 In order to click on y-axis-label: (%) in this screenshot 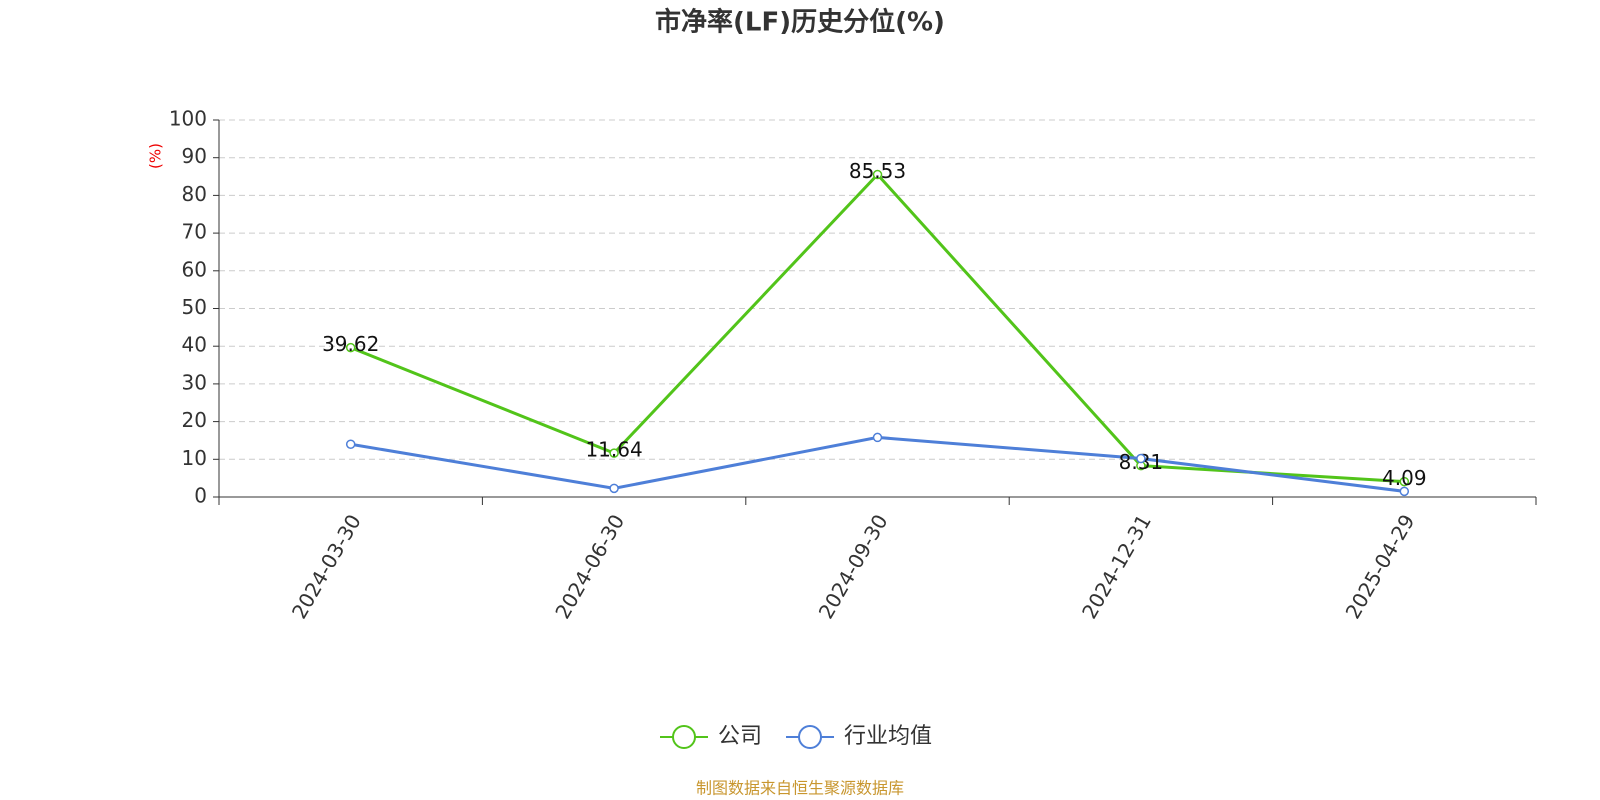, I will do `click(156, 156)`.